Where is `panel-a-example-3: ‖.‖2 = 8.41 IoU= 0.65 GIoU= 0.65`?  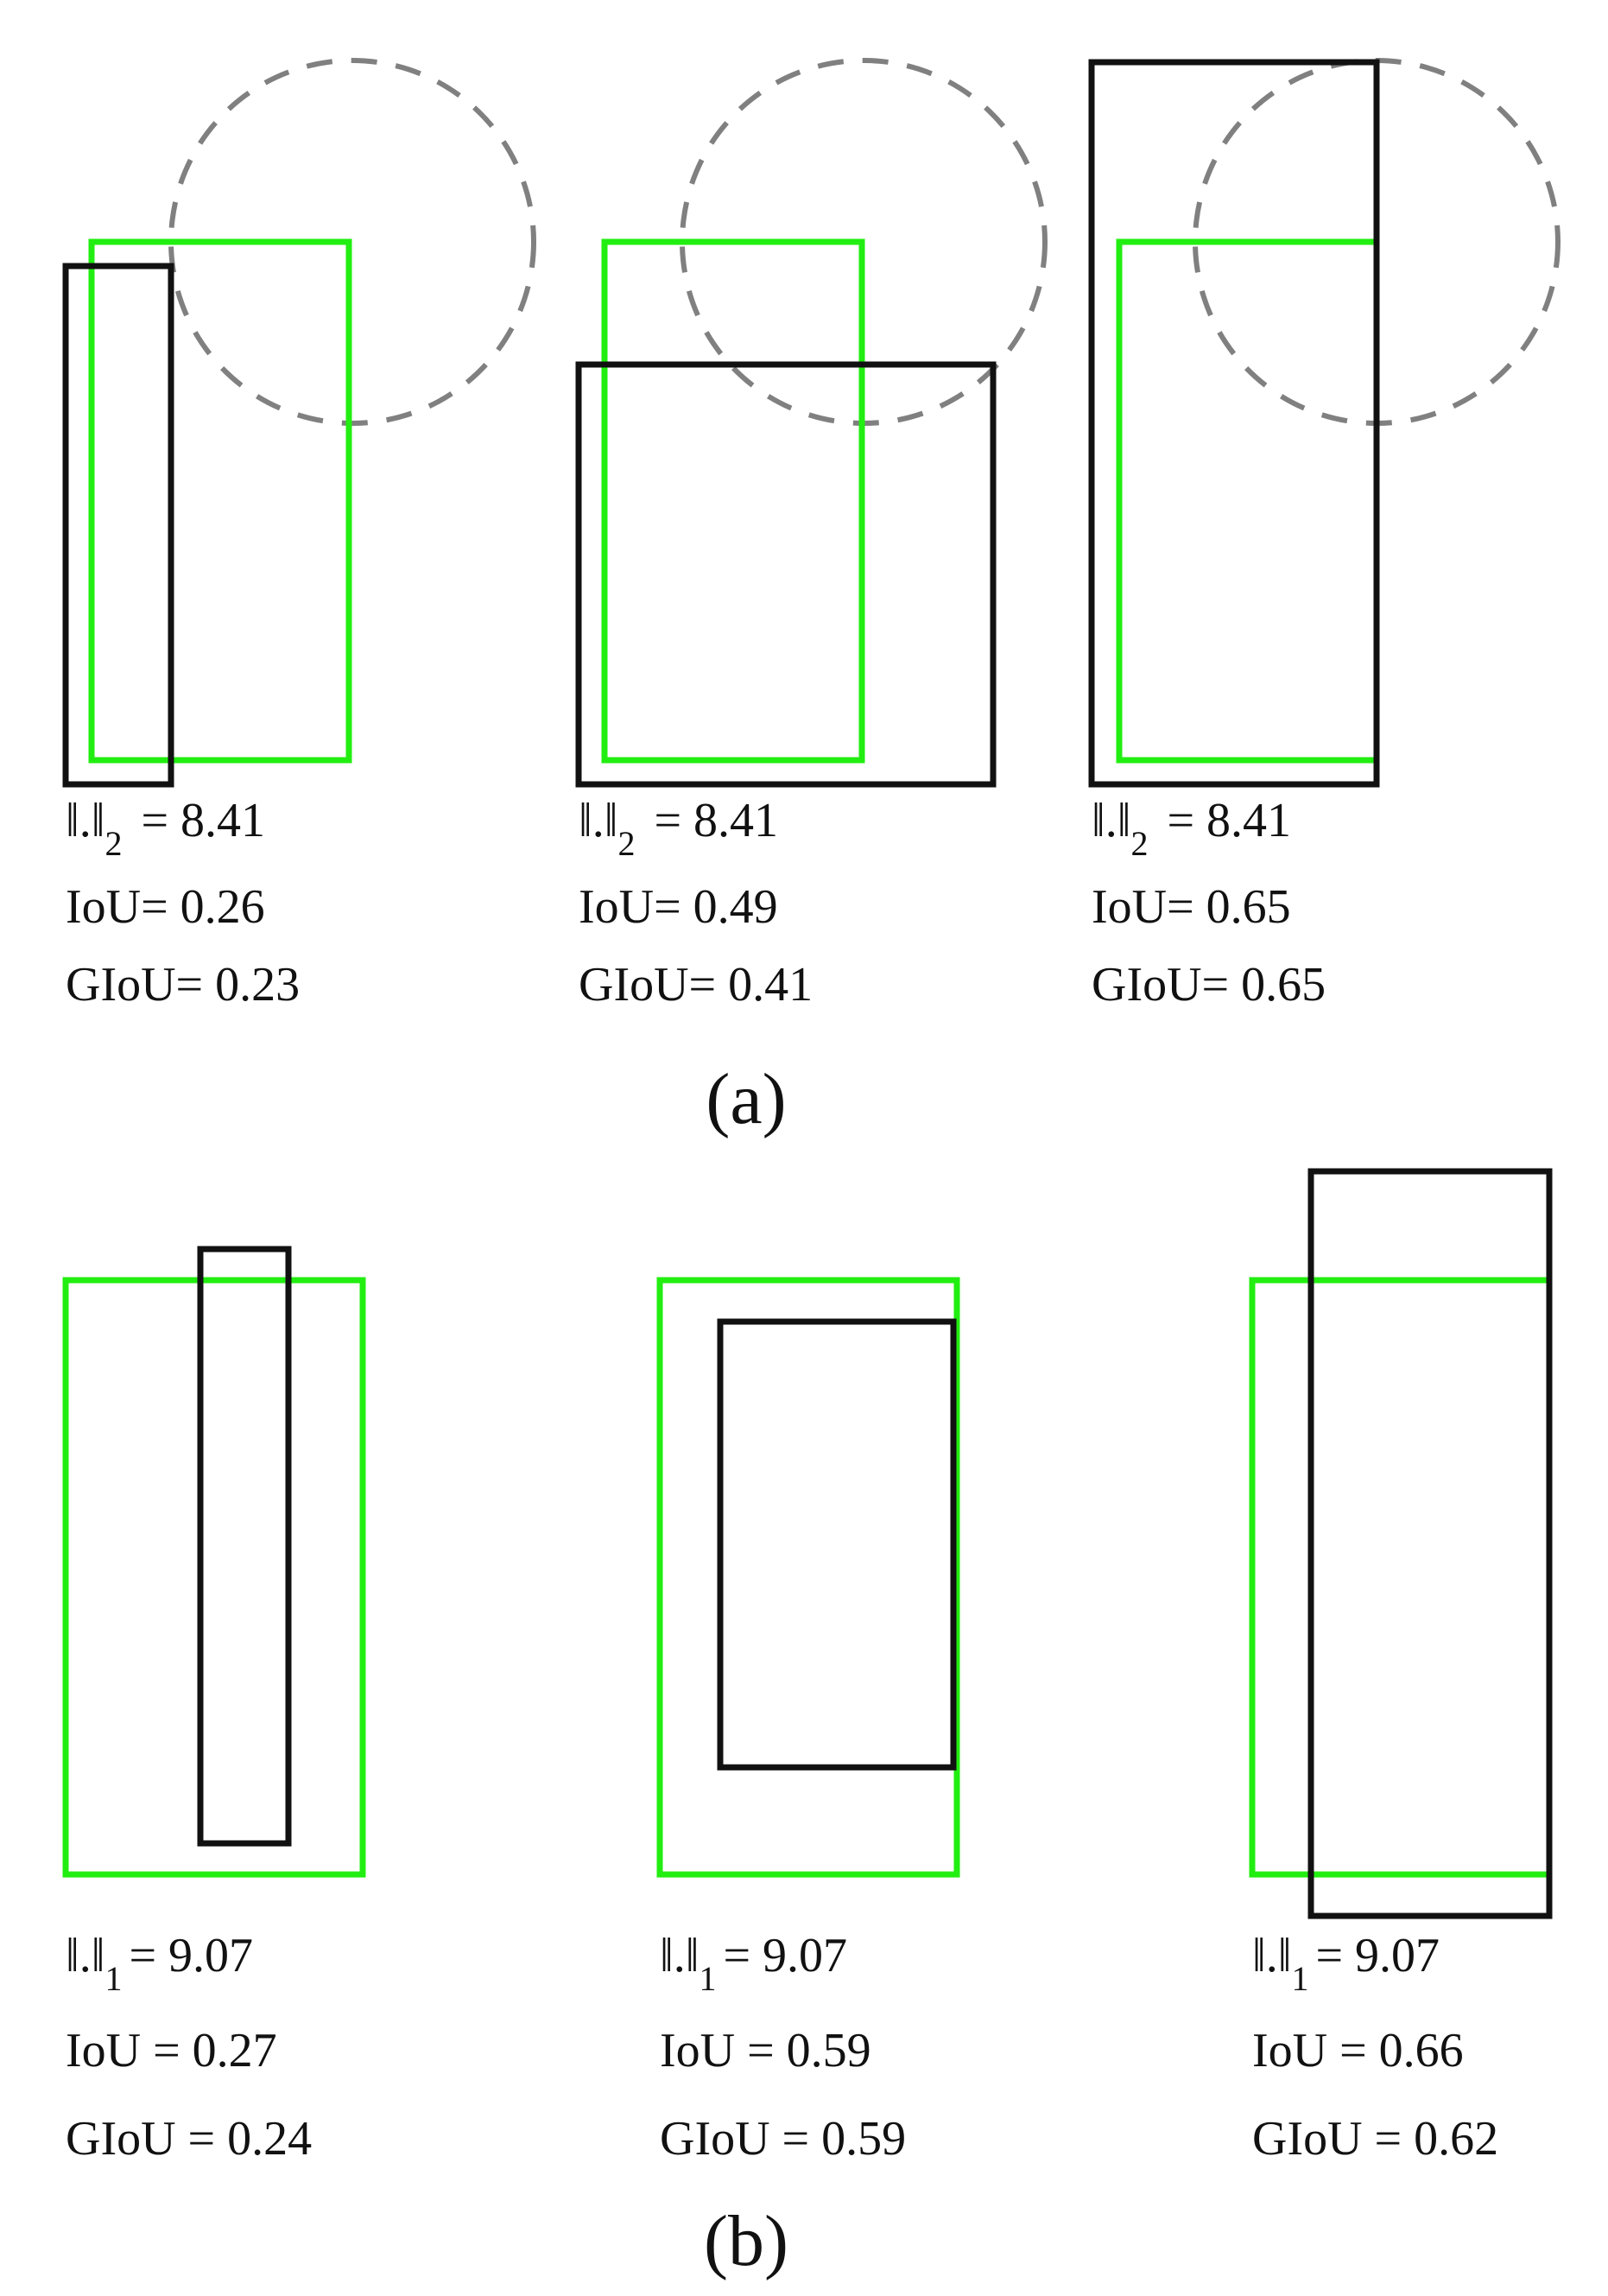
panel-a-example-3: ‖.‖2 = 8.41 IoU= 0.65 GIoU= 0.65 is located at coordinates (1324, 535).